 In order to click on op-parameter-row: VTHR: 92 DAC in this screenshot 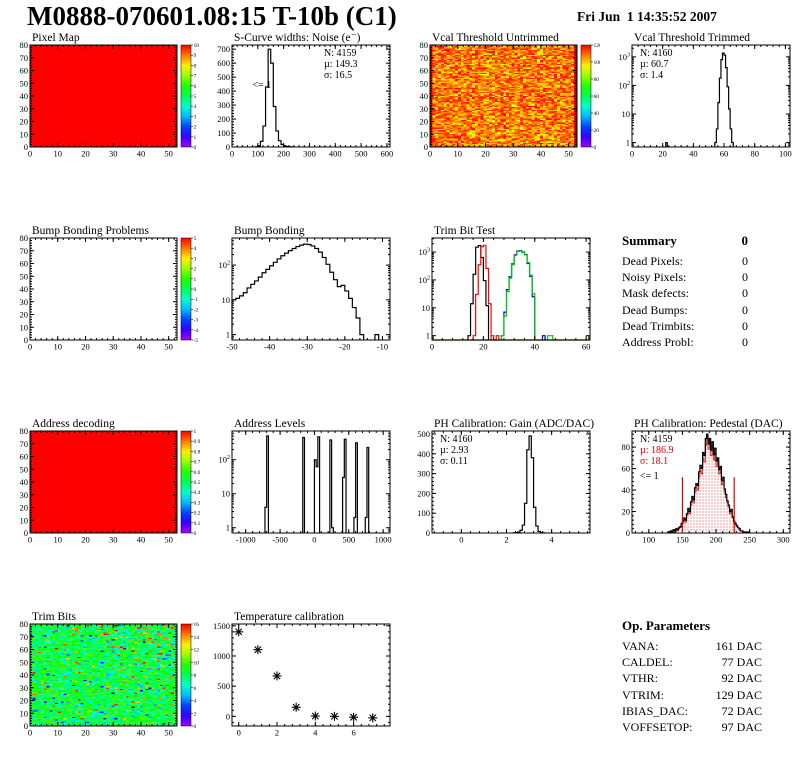, I will do `click(692, 678)`.